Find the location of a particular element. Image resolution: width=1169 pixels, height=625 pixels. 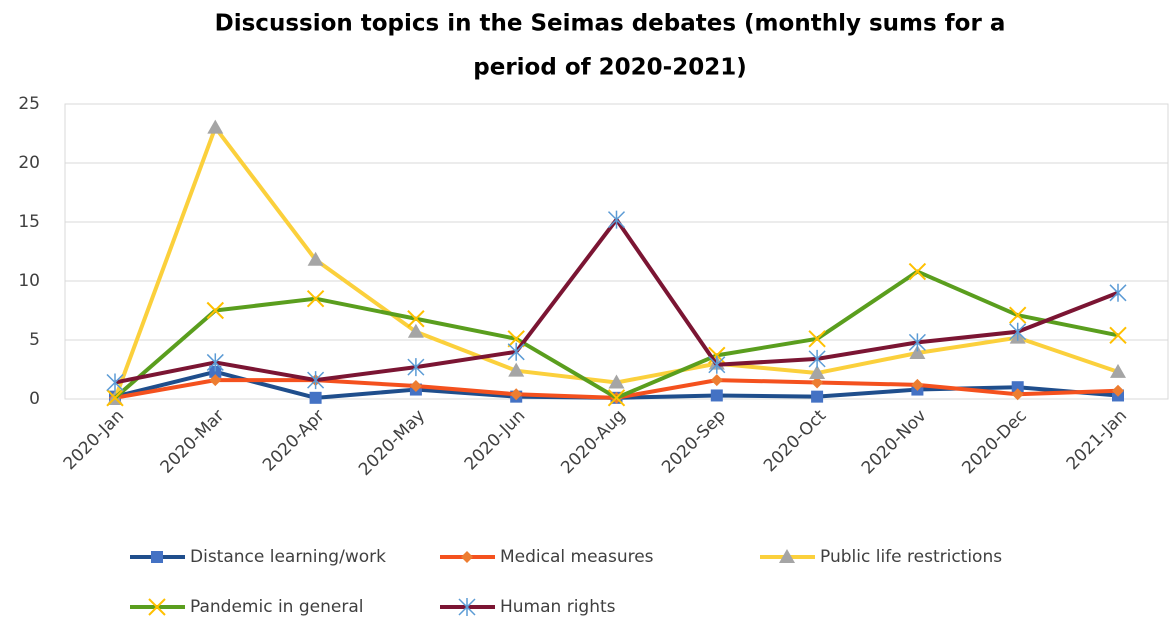

legend-label: Pandemic in general is located at coordinates (276, 607).